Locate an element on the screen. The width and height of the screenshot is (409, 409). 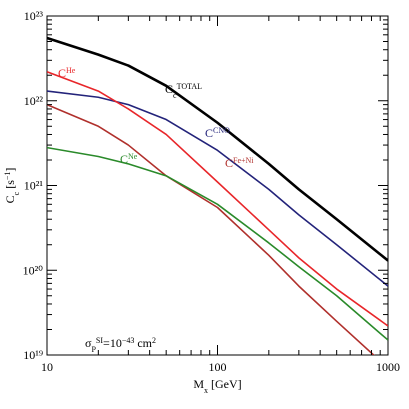
series-label-part: c is located at coordinates (175, 95).